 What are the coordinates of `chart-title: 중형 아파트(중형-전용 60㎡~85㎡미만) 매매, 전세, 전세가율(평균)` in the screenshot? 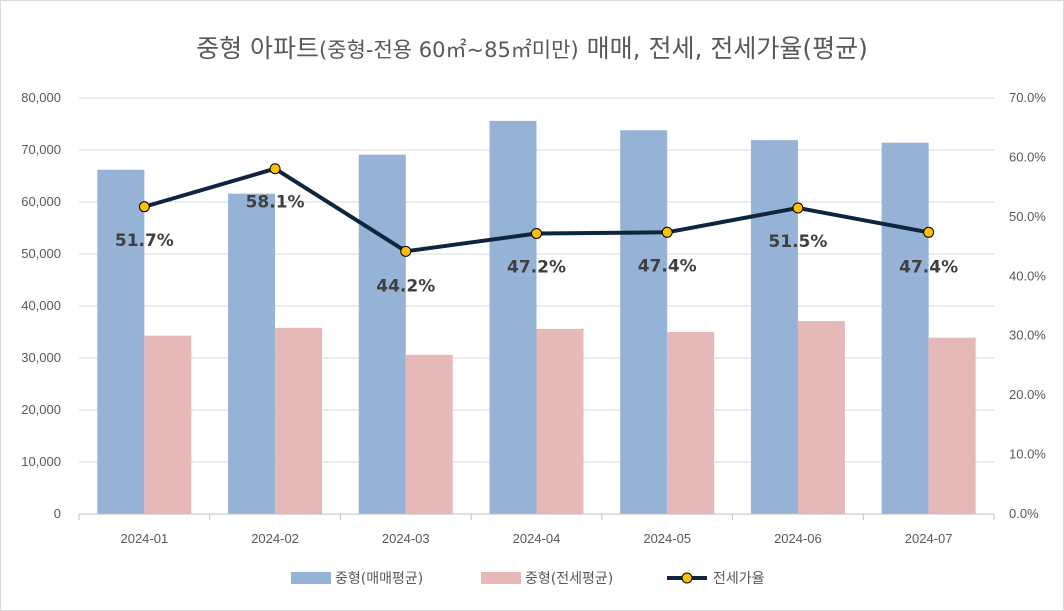 It's located at (532, 48).